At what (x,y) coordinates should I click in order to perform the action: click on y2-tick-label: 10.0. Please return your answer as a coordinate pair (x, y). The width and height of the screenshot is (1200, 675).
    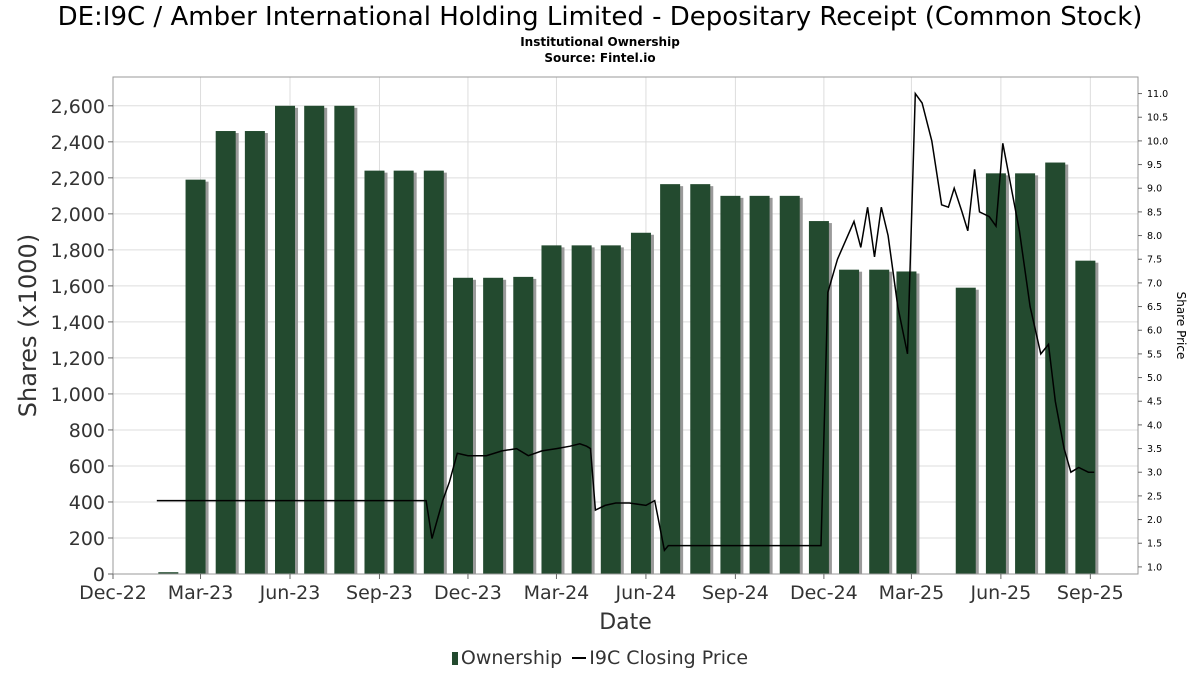
    Looking at the image, I should click on (1157, 141).